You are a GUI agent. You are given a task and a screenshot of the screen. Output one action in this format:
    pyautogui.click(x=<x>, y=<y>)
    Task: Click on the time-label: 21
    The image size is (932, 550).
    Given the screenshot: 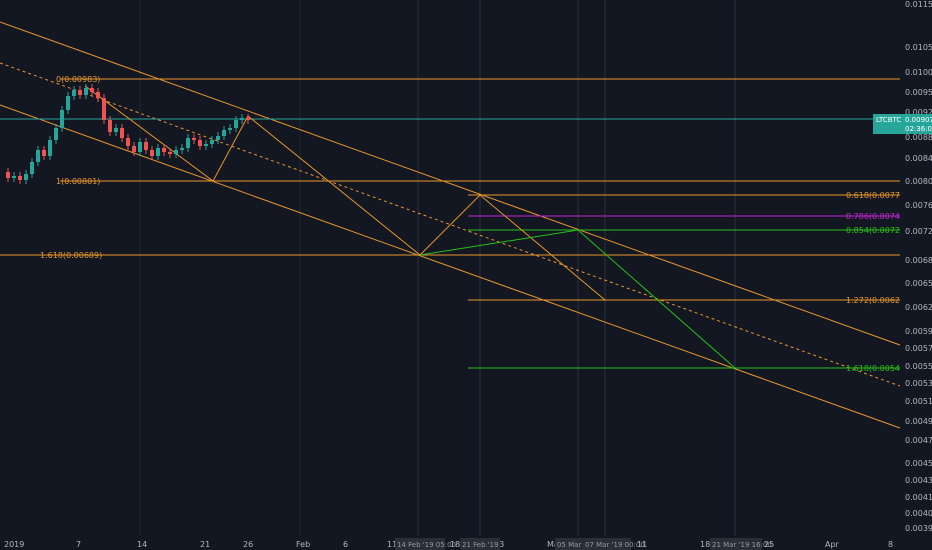 What is the action you would take?
    pyautogui.click(x=205, y=544)
    